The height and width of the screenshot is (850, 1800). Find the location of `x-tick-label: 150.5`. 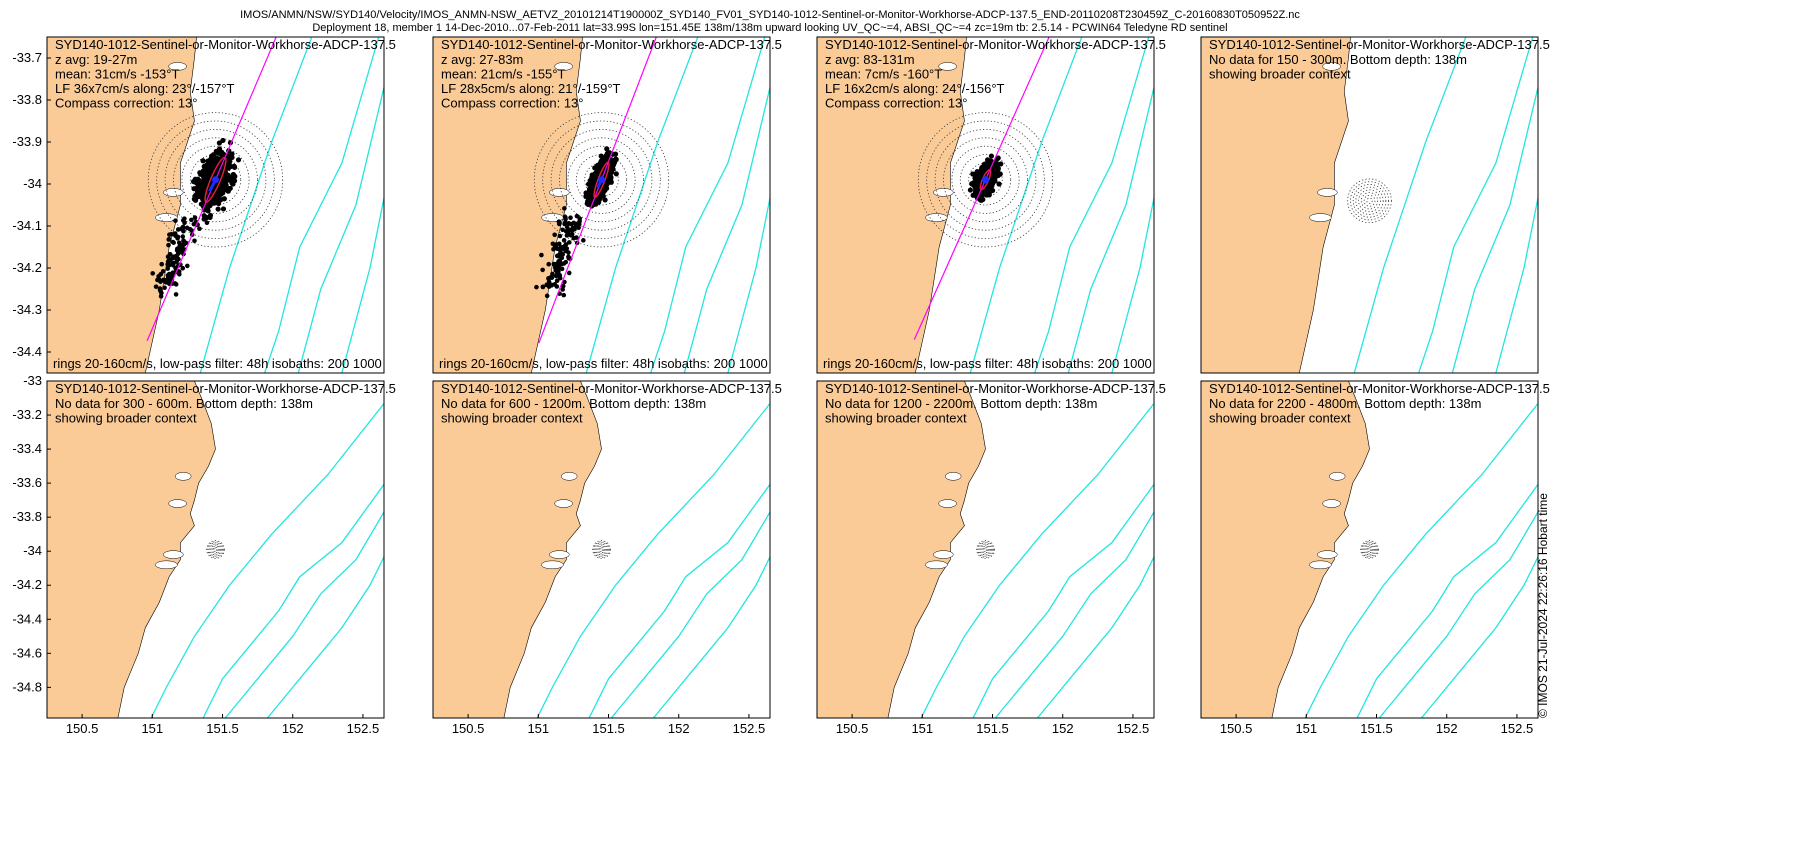

x-tick-label: 150.5 is located at coordinates (1236, 728).